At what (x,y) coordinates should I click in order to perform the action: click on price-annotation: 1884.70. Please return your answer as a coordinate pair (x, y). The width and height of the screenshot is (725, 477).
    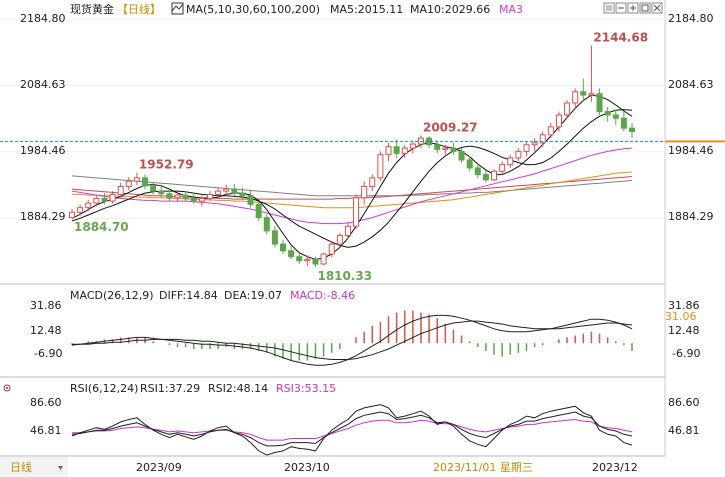
    Looking at the image, I should click on (101, 227).